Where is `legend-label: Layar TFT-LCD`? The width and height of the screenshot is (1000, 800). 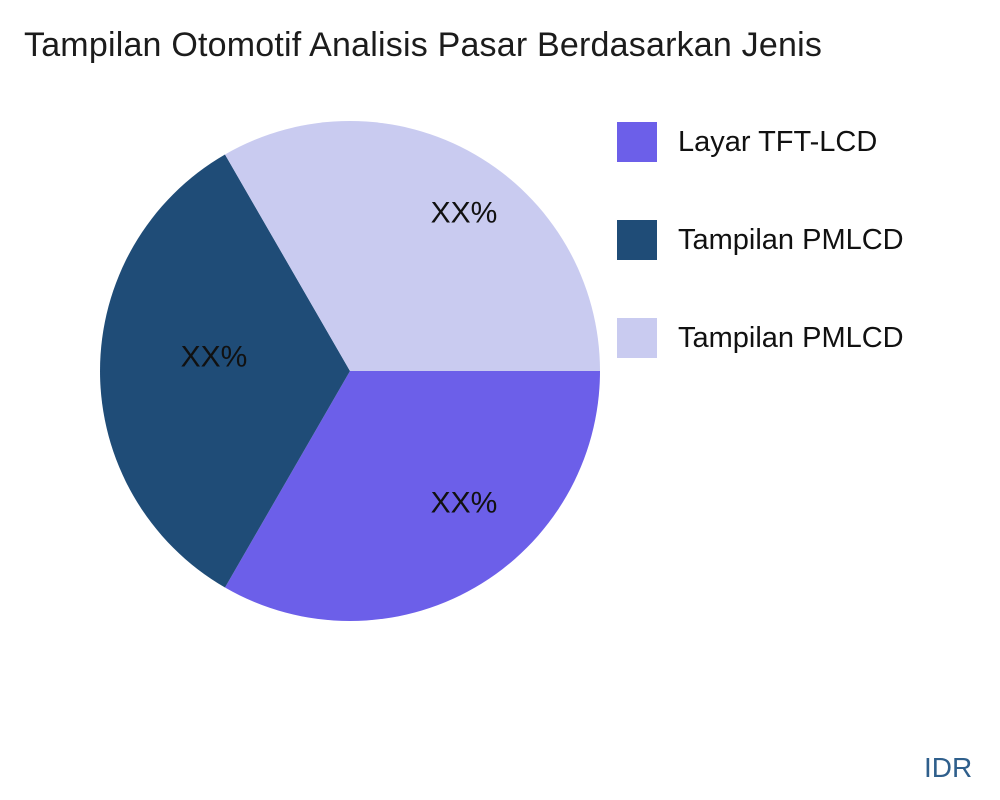 legend-label: Layar TFT-LCD is located at coordinates (778, 141).